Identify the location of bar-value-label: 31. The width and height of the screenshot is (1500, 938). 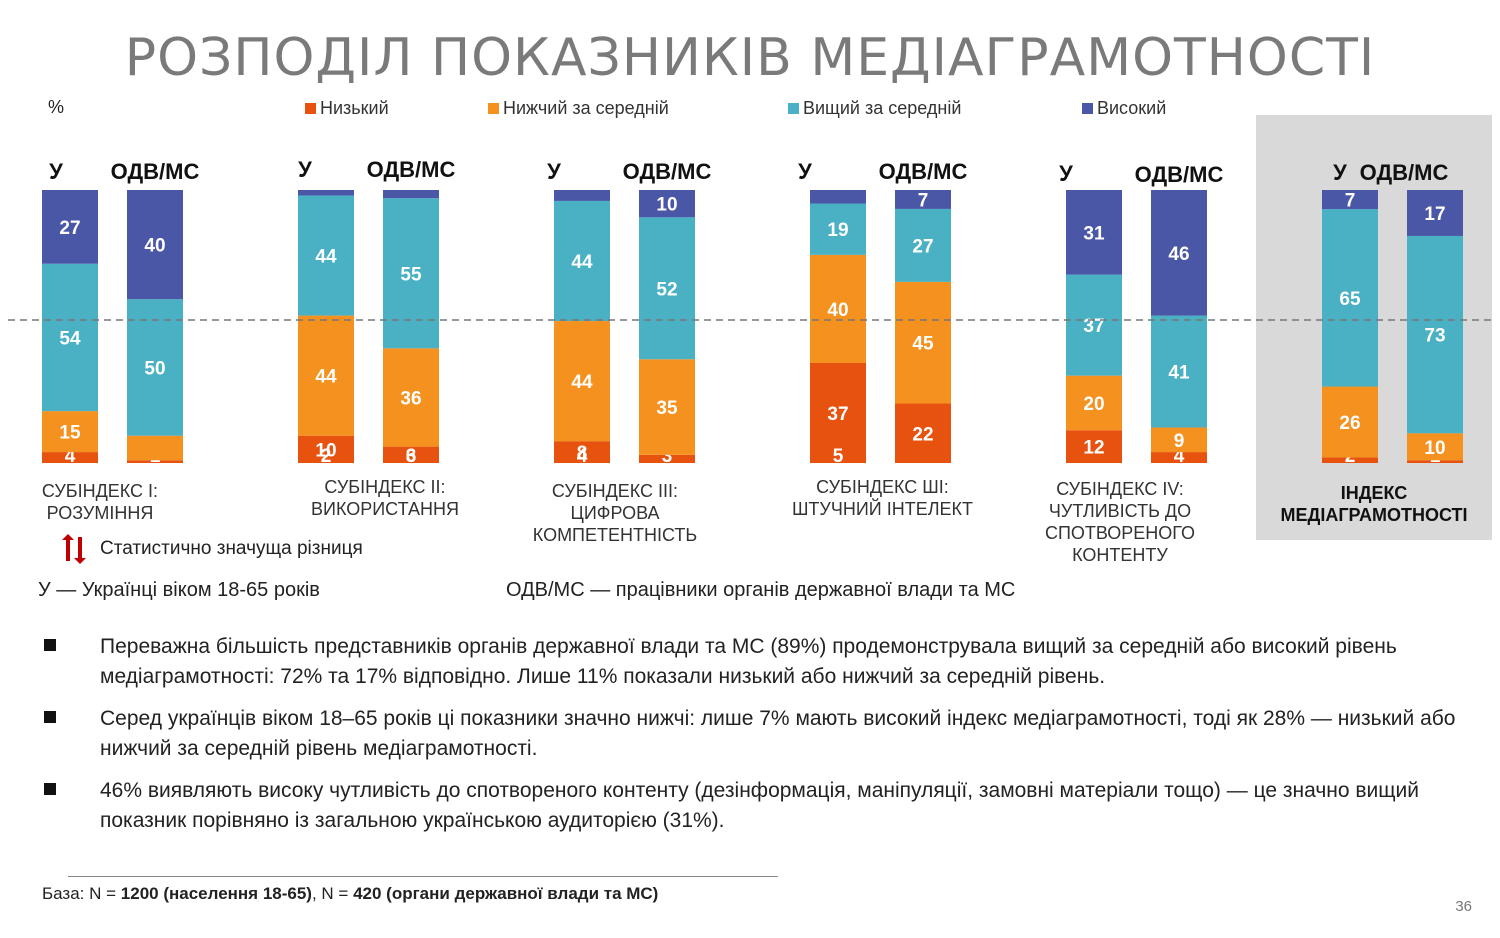
(1094, 233).